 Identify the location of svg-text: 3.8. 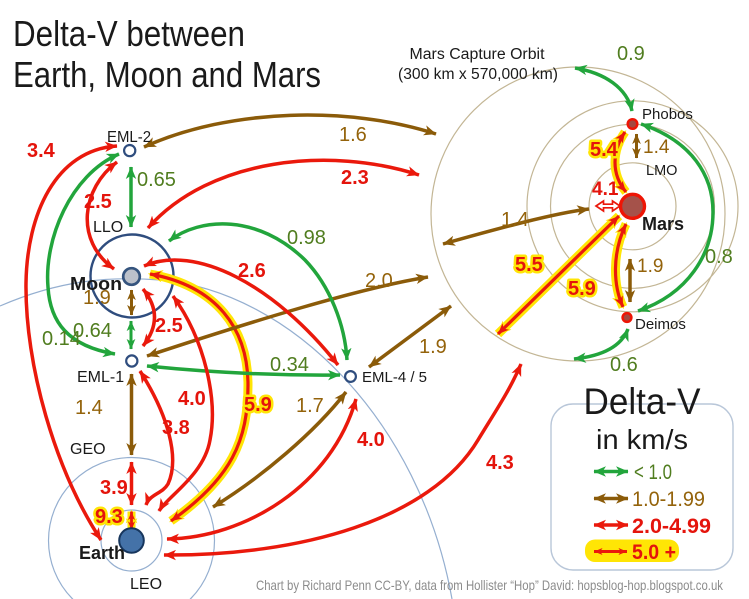
(176, 428).